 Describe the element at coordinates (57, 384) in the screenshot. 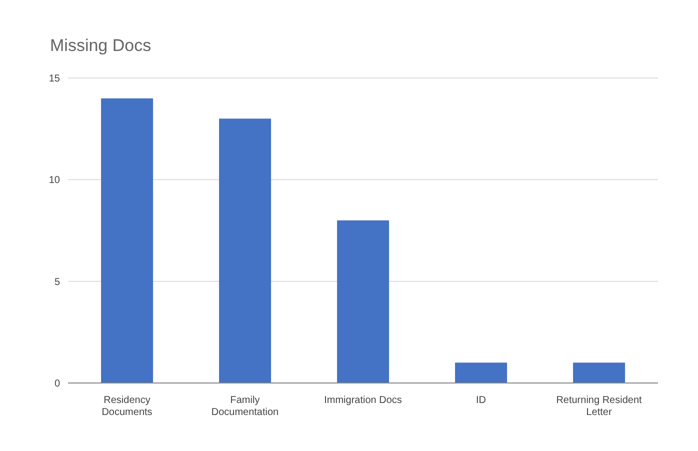

I see `y-tick-label: 0` at that location.